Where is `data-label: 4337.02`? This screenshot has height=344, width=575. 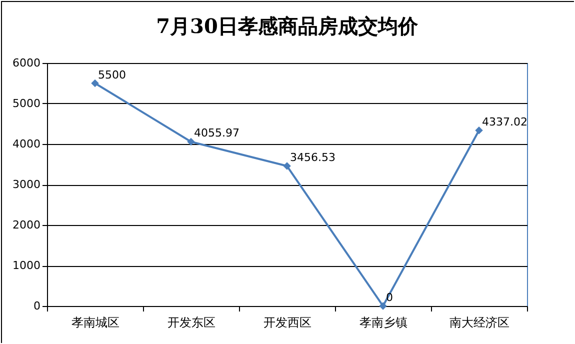
data-label: 4337.02 is located at coordinates (505, 121).